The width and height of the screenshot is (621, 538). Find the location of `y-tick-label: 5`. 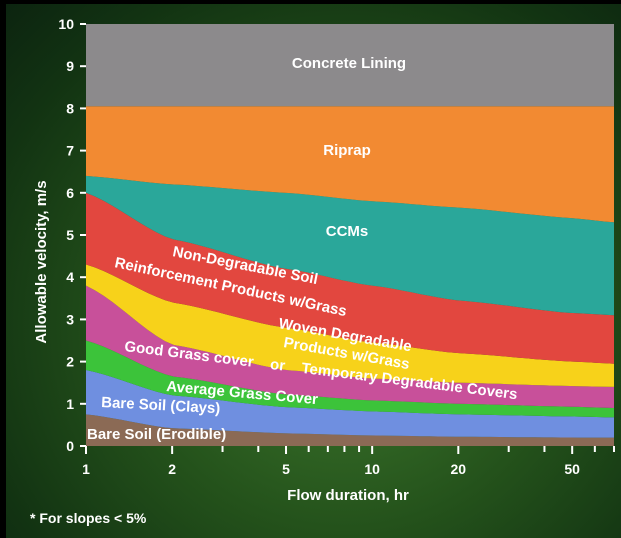

y-tick-label: 5 is located at coordinates (70, 235).